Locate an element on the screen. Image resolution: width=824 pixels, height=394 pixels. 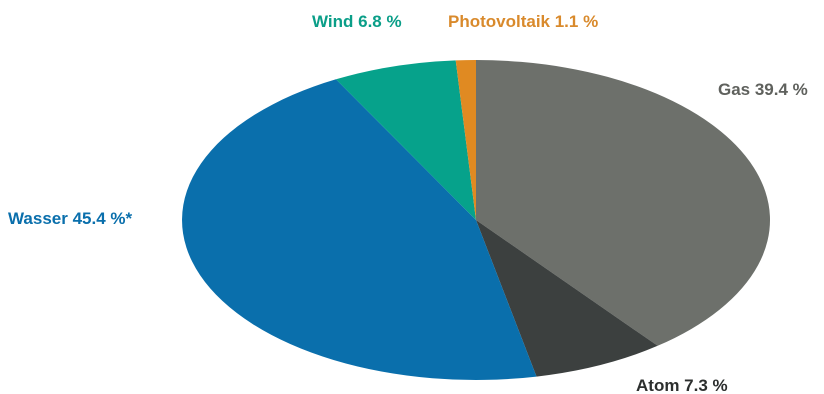
pie-slice-wind is located at coordinates (405, 140).